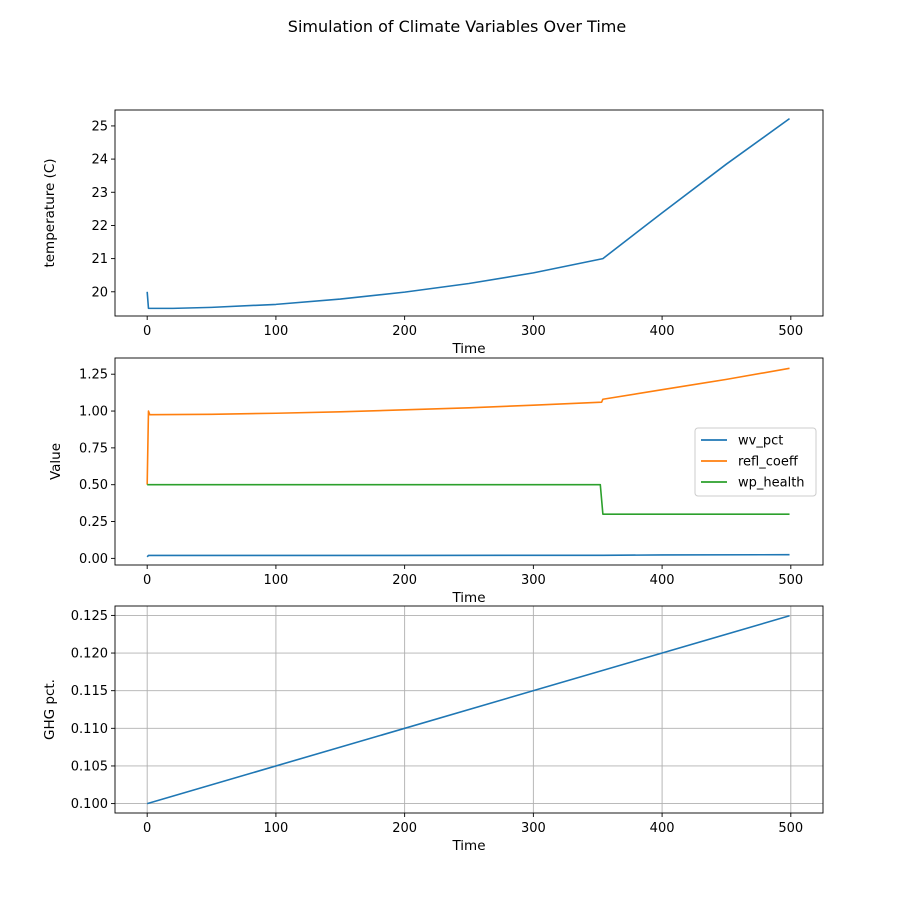  I want to click on y-tick-label-2: 22, so click(99, 226).